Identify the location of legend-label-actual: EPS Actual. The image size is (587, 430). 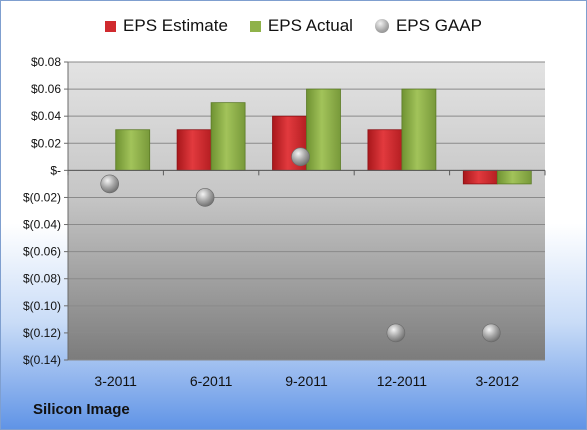
(310, 25).